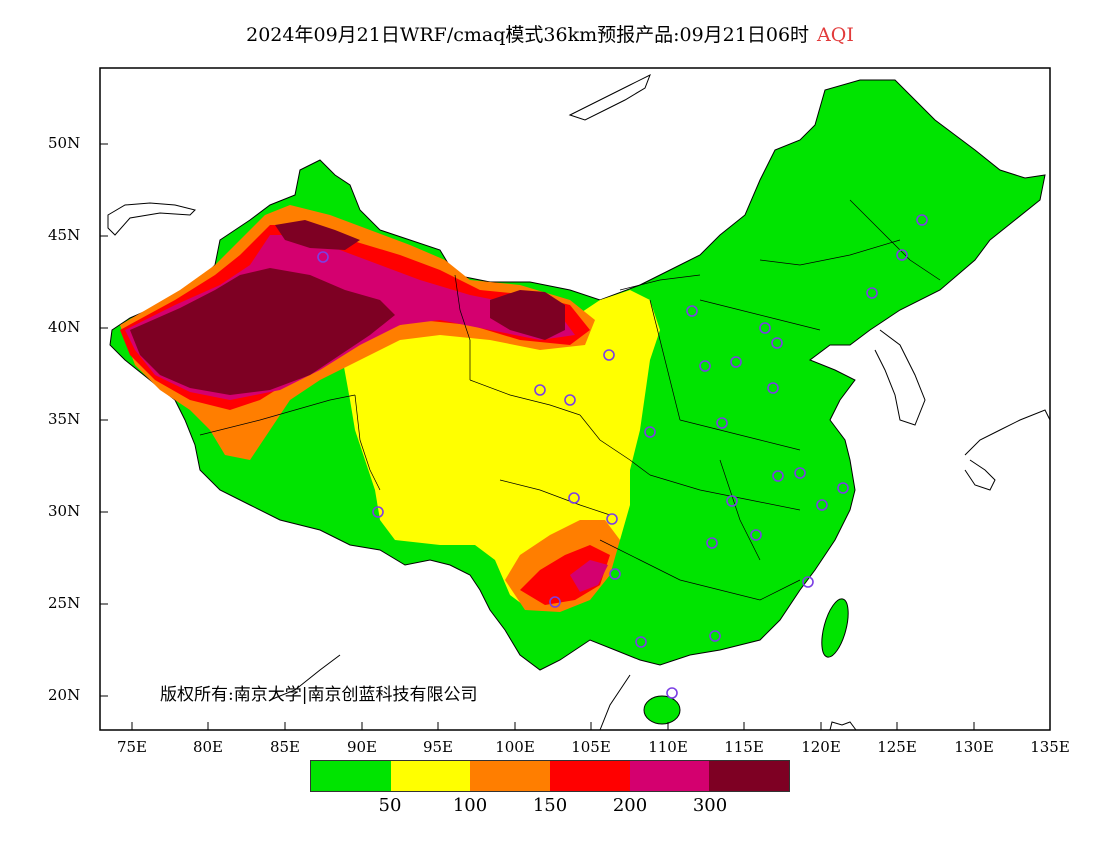 This screenshot has height=850, width=1100. Describe the element at coordinates (550, 805) in the screenshot. I see `legend-threshold-label: 150` at that location.